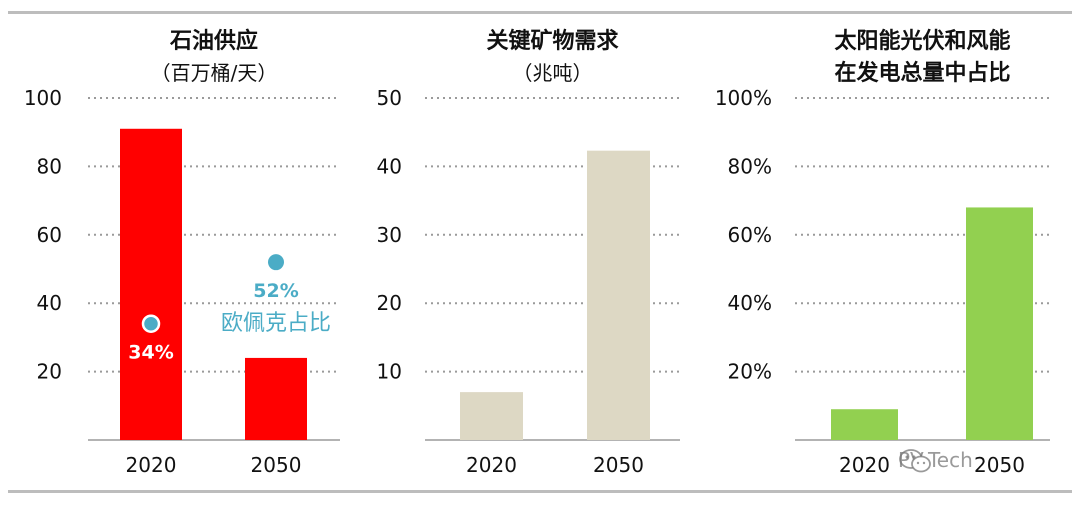 Image resolution: width=1080 pixels, height=505 pixels. Describe the element at coordinates (552, 41) in the screenshot. I see `chart2-title: 关键矿物需求` at that location.